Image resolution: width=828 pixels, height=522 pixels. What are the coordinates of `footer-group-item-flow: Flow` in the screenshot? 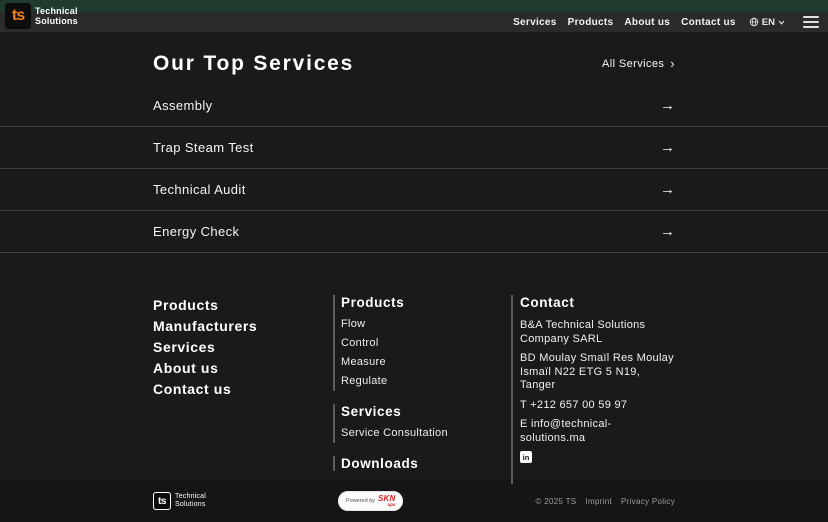 It's located at (353, 324).